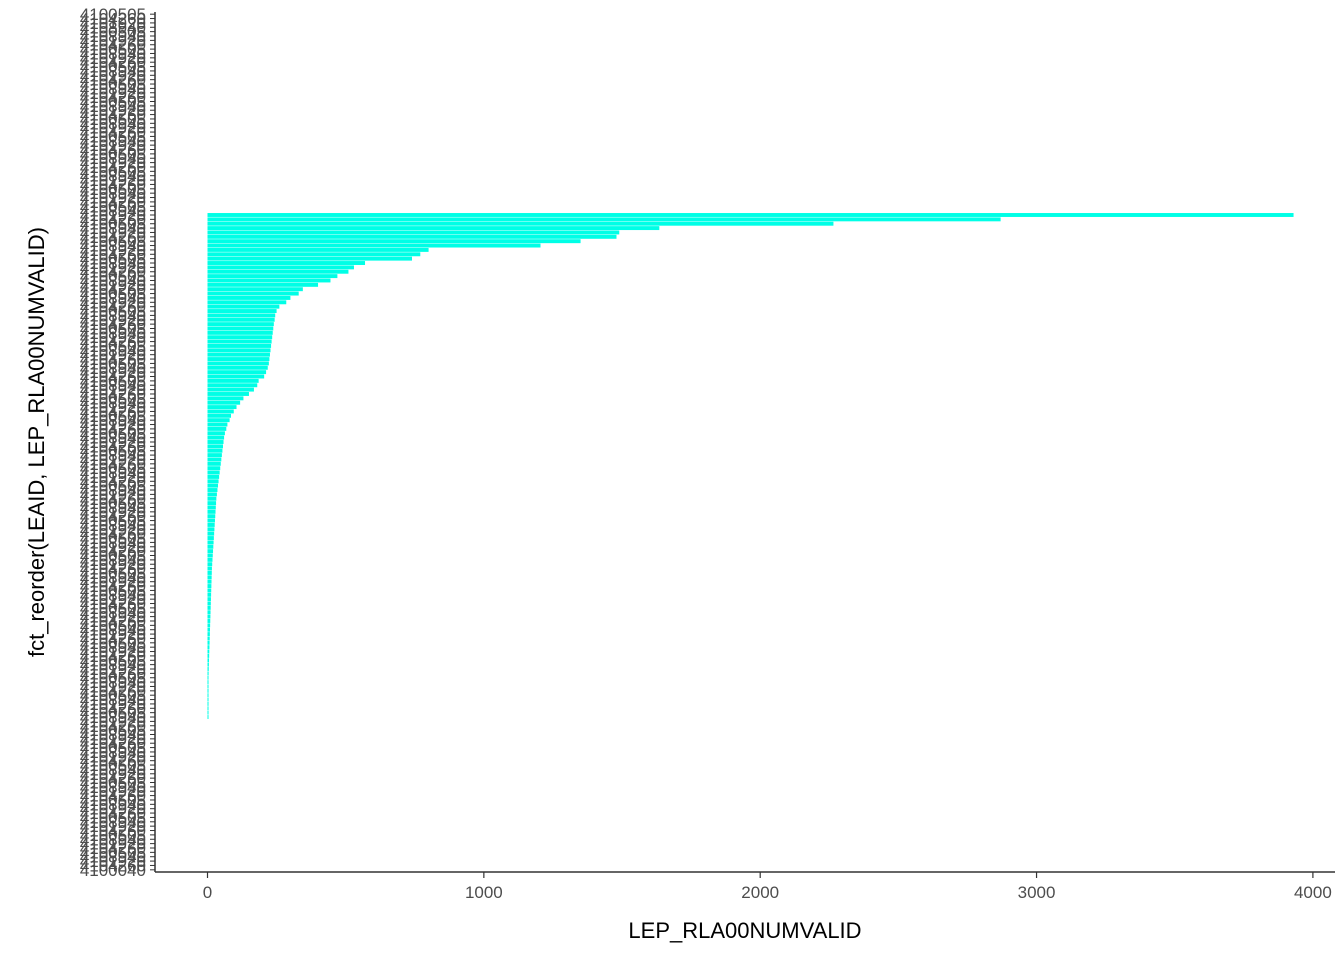  I want to click on y-tick-label: 4100040, so click(113, 870).